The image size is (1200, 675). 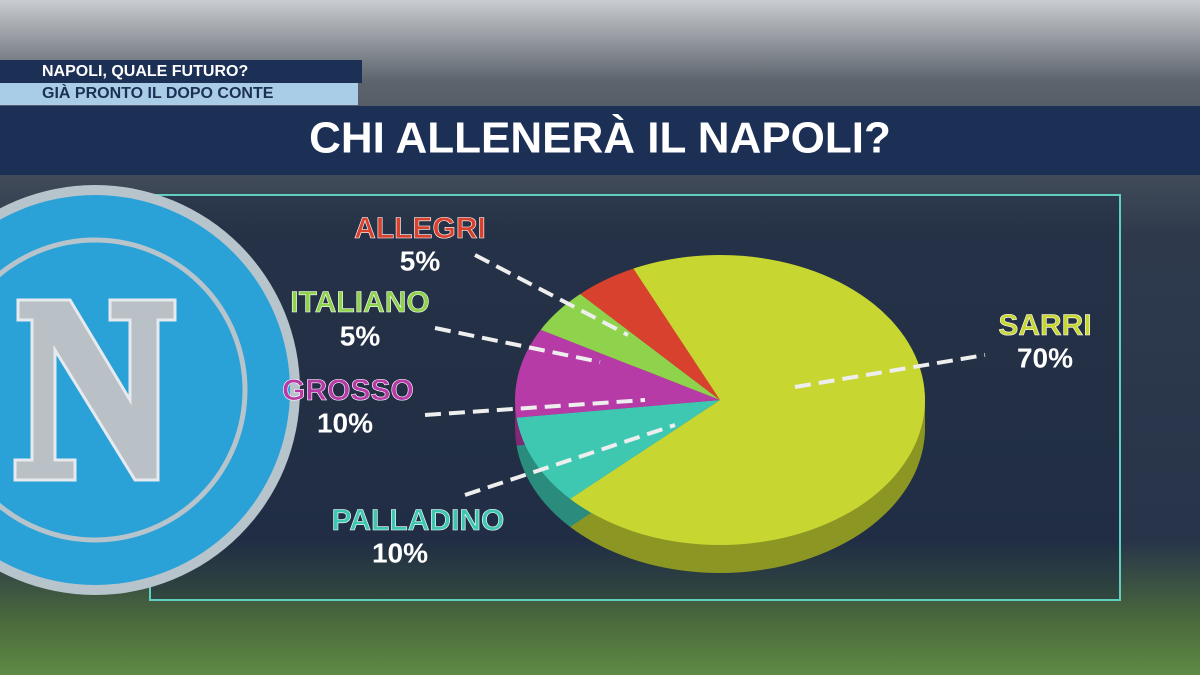 What do you see at coordinates (145, 71) in the screenshot?
I see `headline: NAPOLI, QUALE FUTURO?` at bounding box center [145, 71].